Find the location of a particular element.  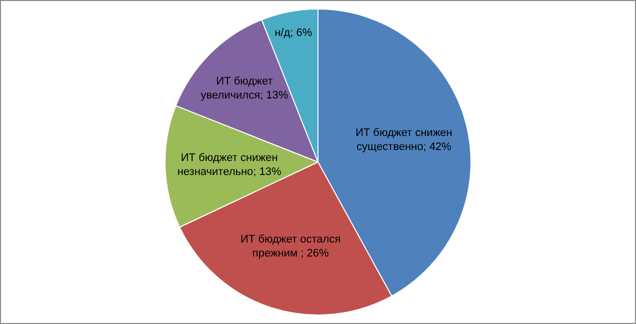

slice-label: н/д; 6% is located at coordinates (293, 32).